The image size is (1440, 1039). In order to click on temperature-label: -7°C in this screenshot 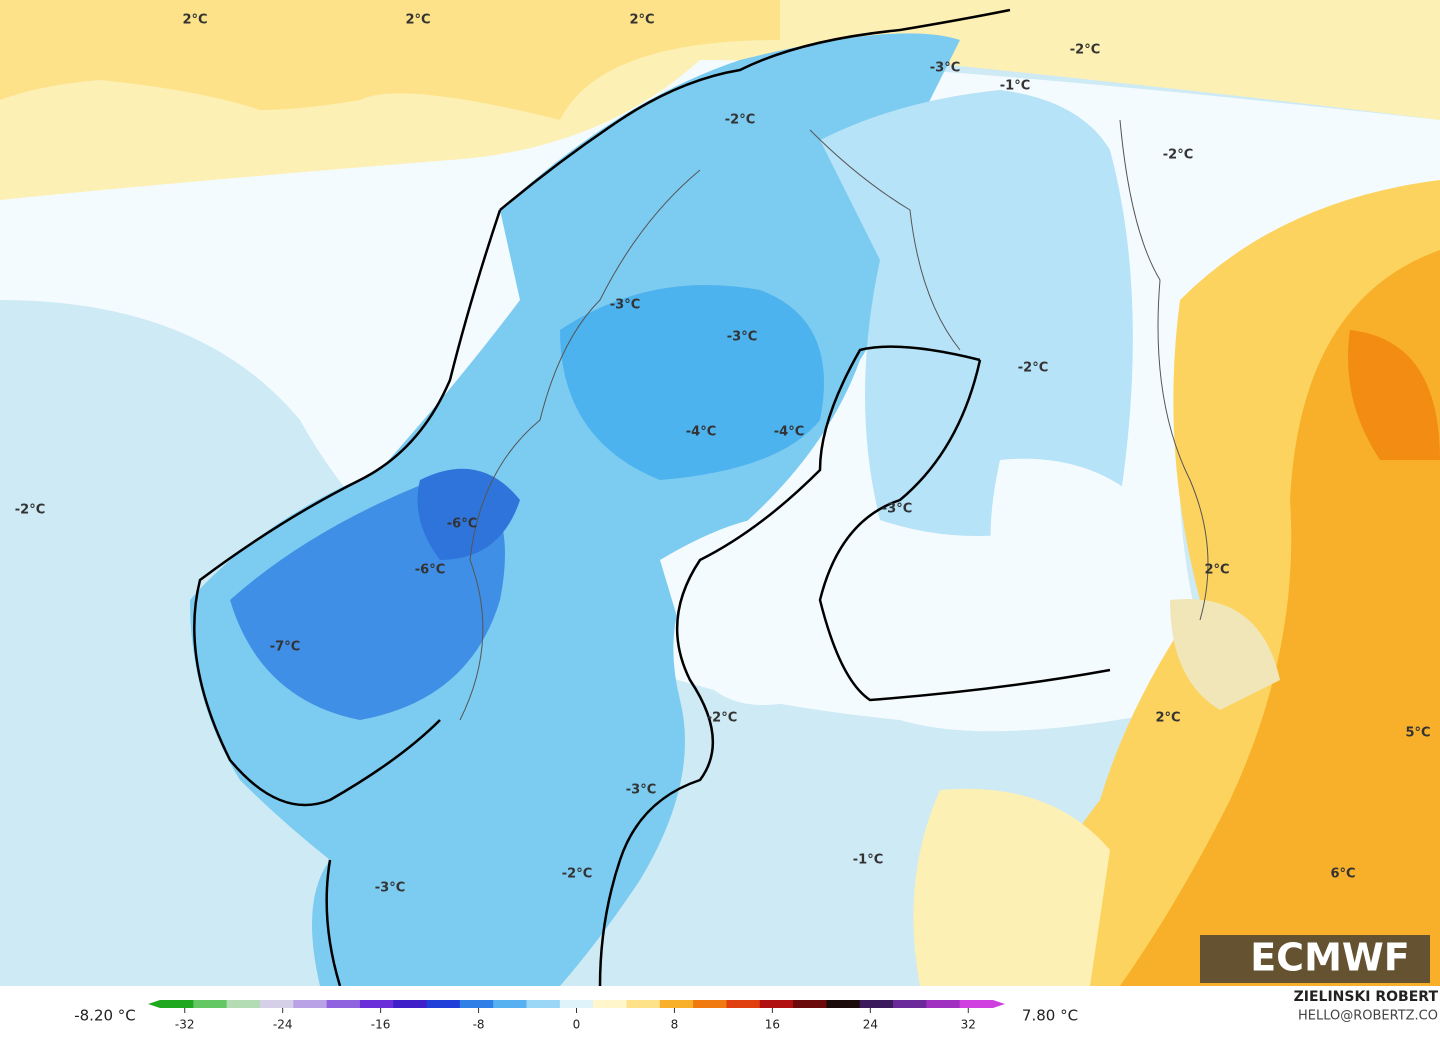, I will do `click(285, 647)`.